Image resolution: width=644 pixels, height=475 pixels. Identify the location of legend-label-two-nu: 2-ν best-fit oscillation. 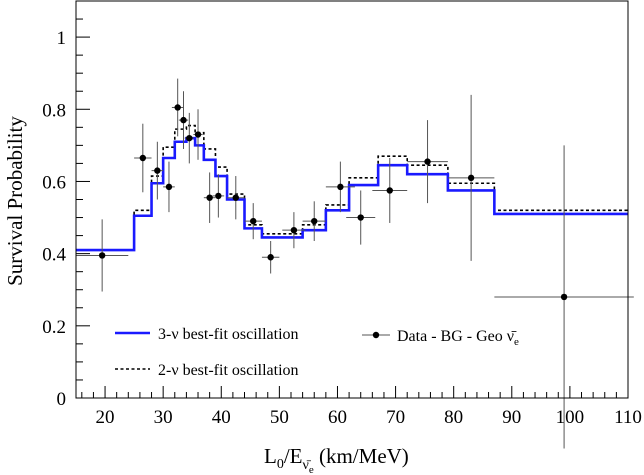
(228, 370).